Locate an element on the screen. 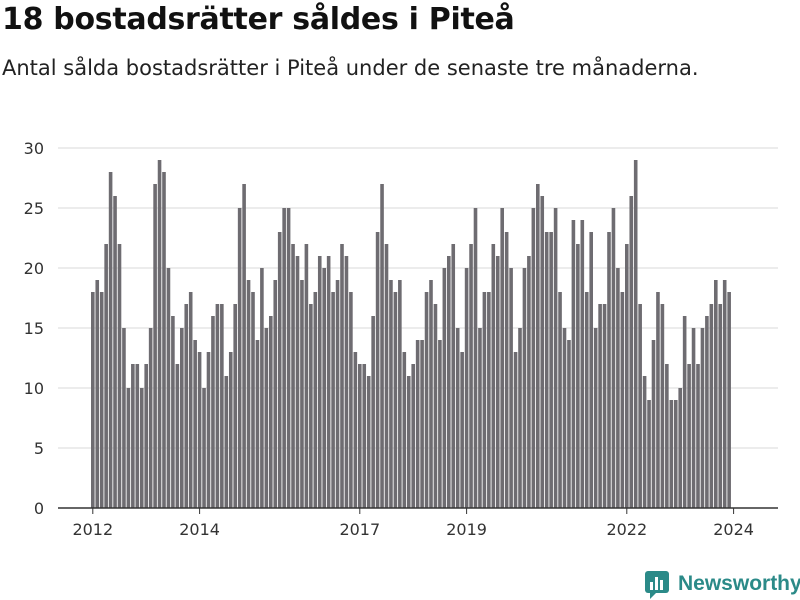  x-tick-label: 2024 is located at coordinates (733, 529).